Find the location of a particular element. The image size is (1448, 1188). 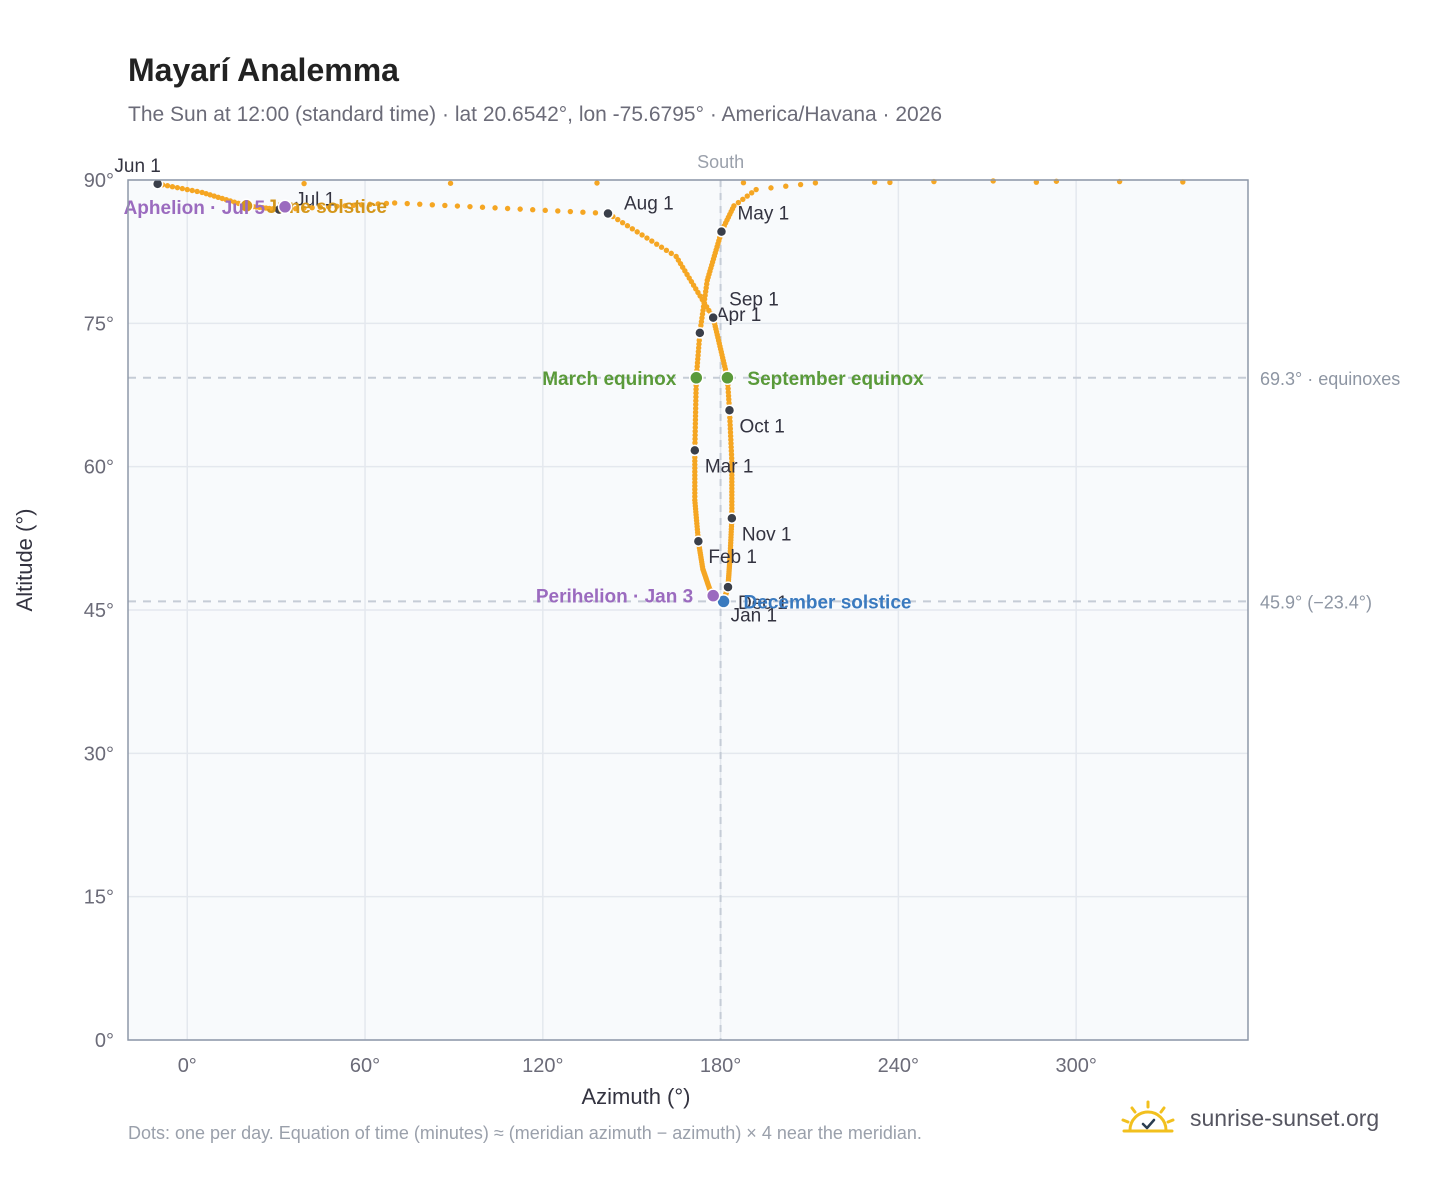

event-label: December solstice is located at coordinates (828, 602).